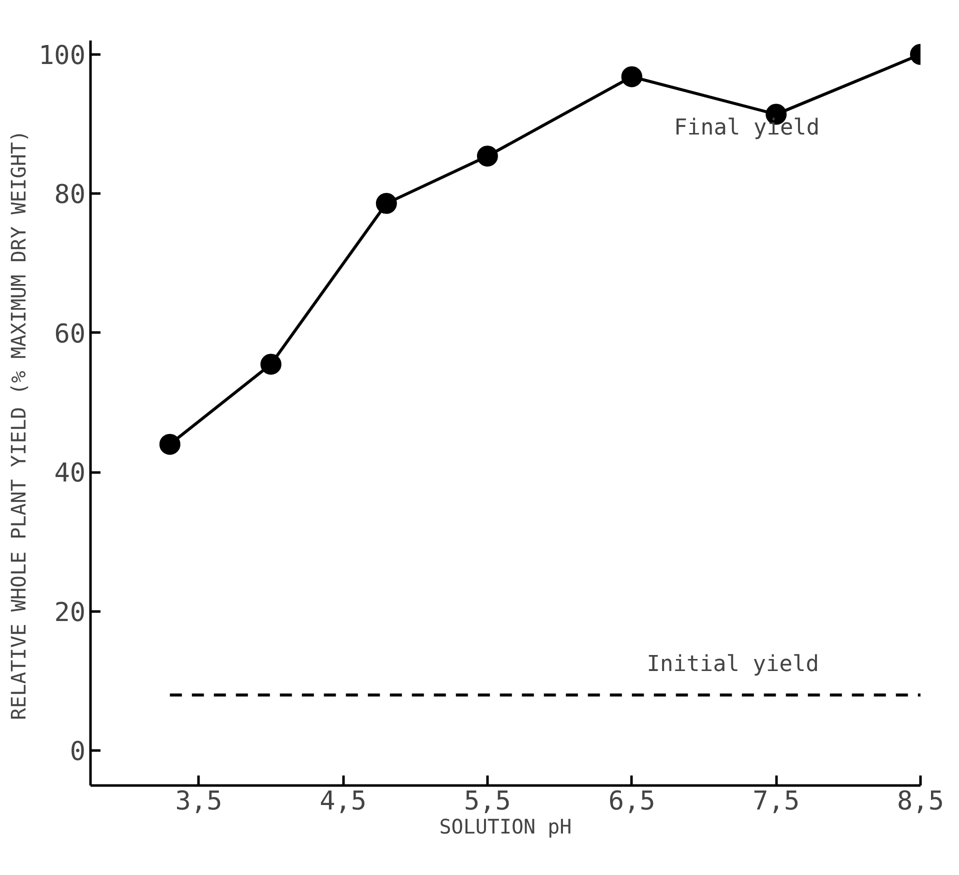 The width and height of the screenshot is (959, 875). Describe the element at coordinates (70, 334) in the screenshot. I see `y-tick-label: 60` at that location.